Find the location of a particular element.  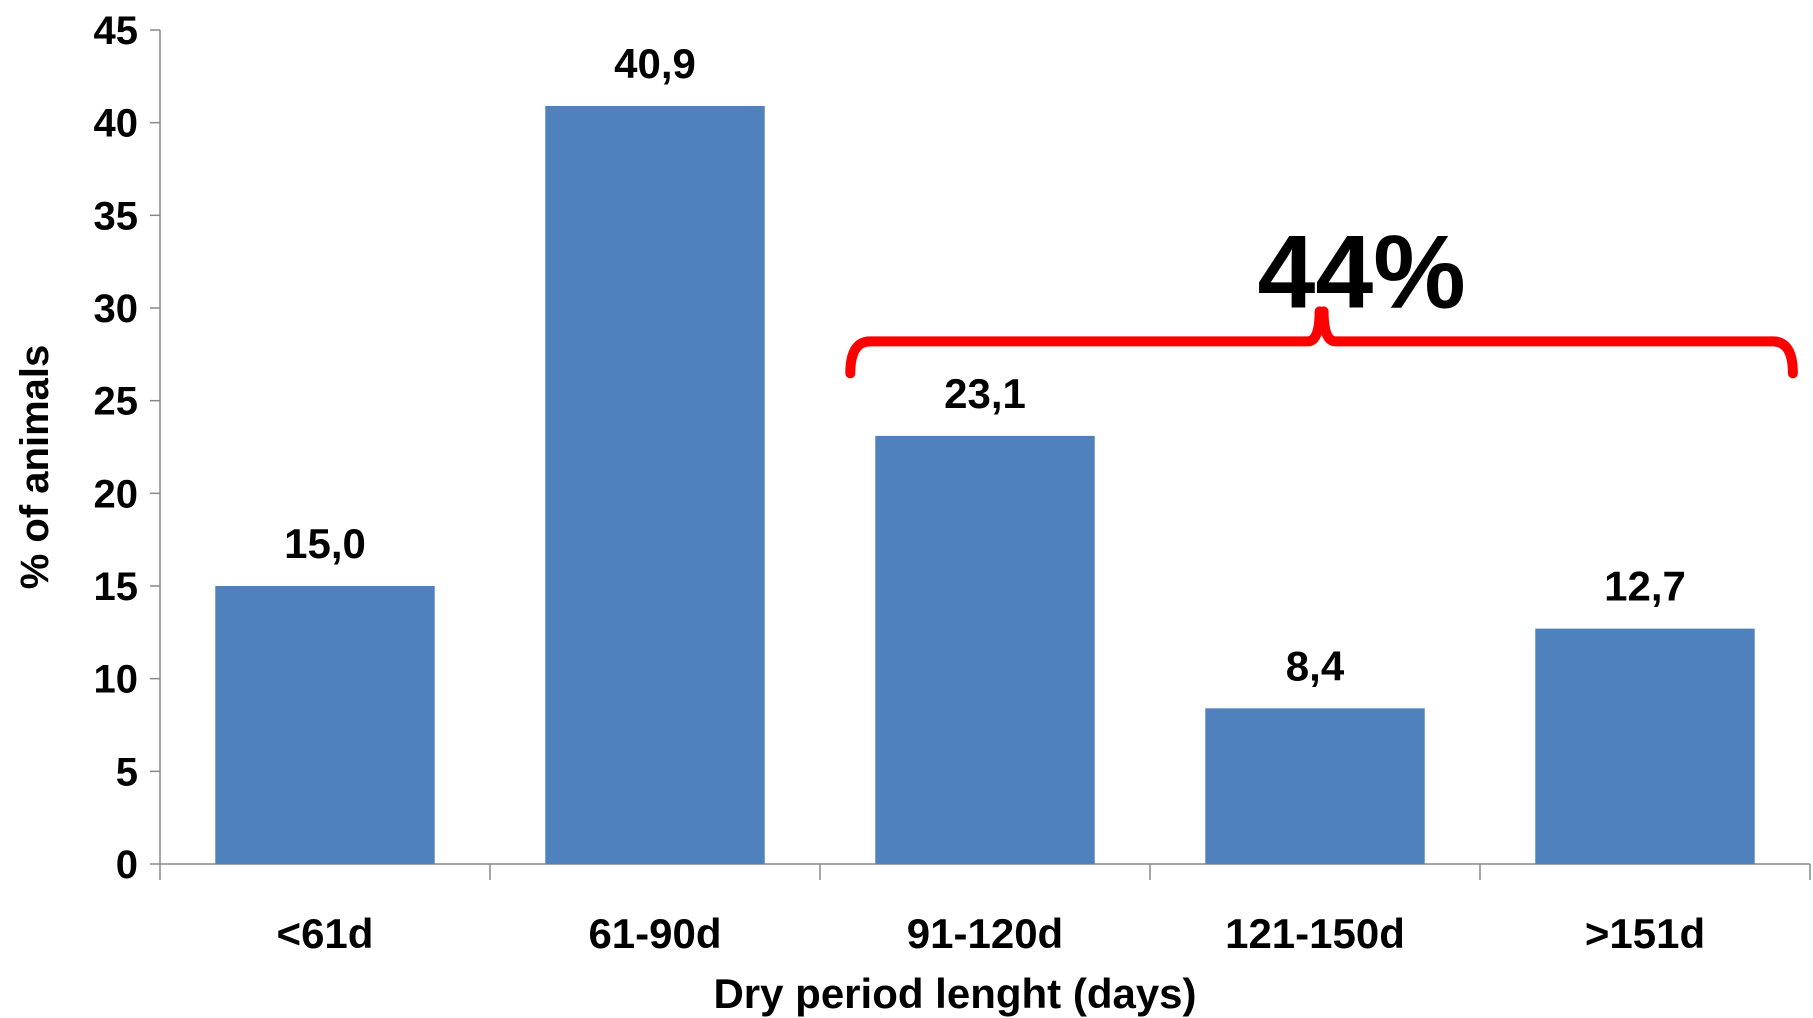

y-tick-label: 5 is located at coordinates (127, 772).